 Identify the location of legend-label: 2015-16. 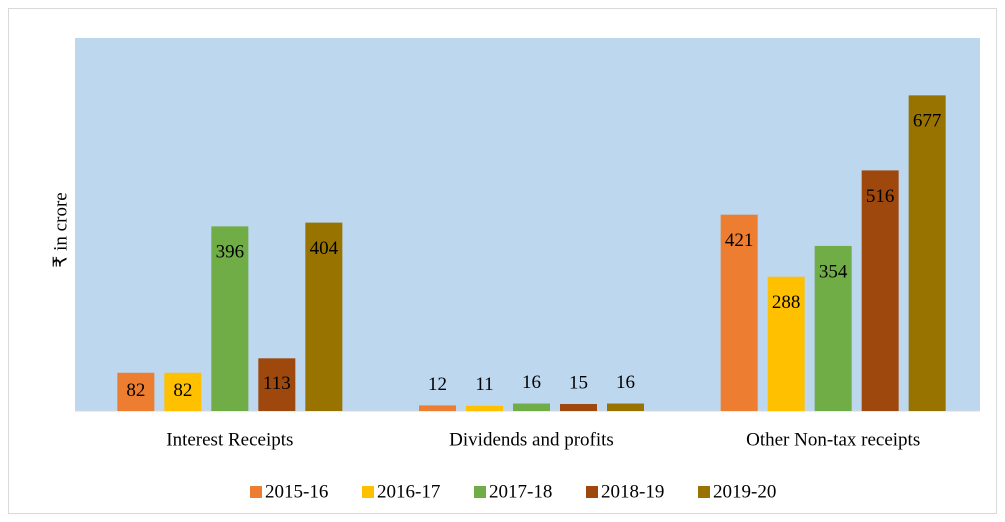
(296, 491).